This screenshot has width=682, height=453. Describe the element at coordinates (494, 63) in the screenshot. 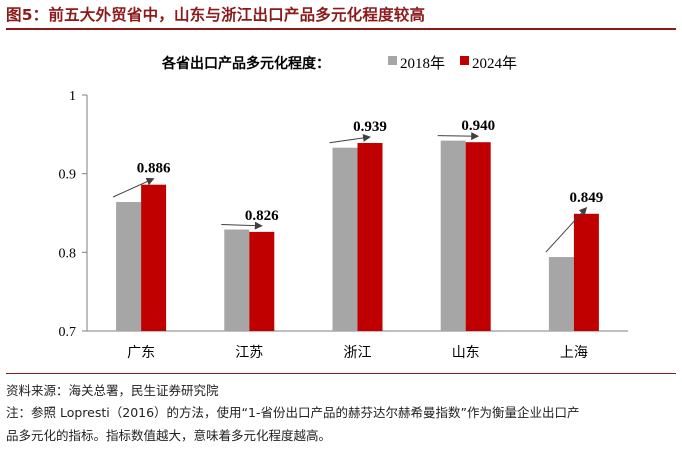

I see `legend-label-2024: 2024年` at that location.